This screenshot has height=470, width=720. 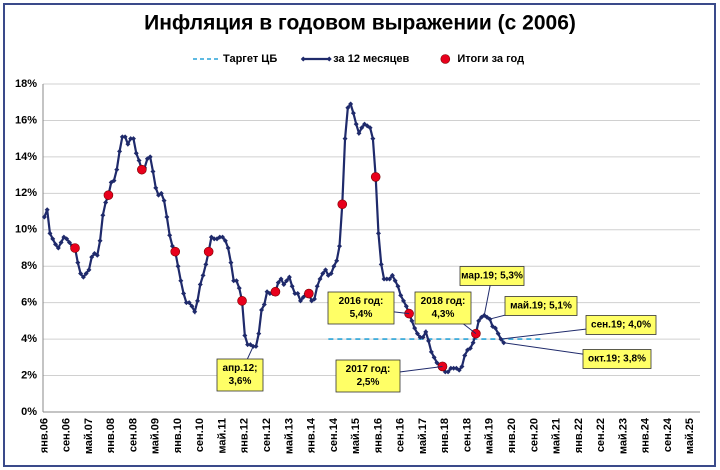 I want to click on annotation: 2017 год: 2,5%, so click(x=389, y=376).